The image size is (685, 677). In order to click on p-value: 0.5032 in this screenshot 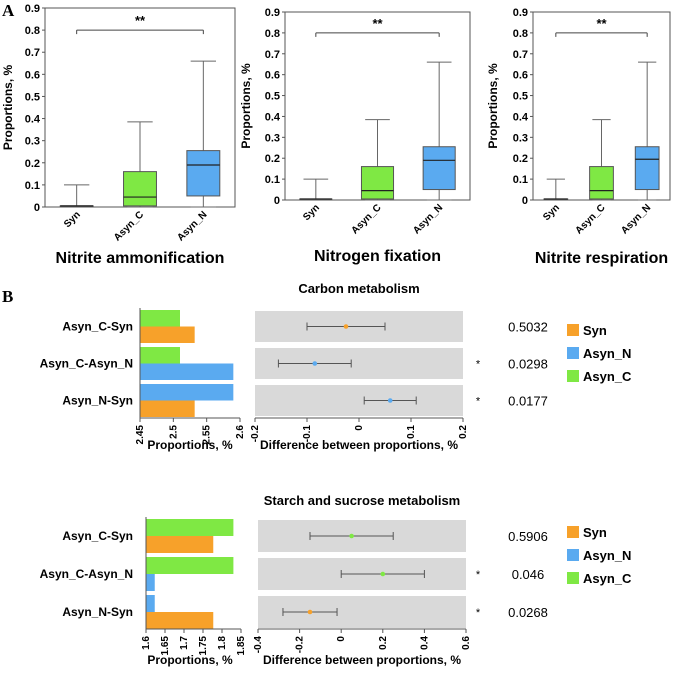, I will do `click(528, 327)`.